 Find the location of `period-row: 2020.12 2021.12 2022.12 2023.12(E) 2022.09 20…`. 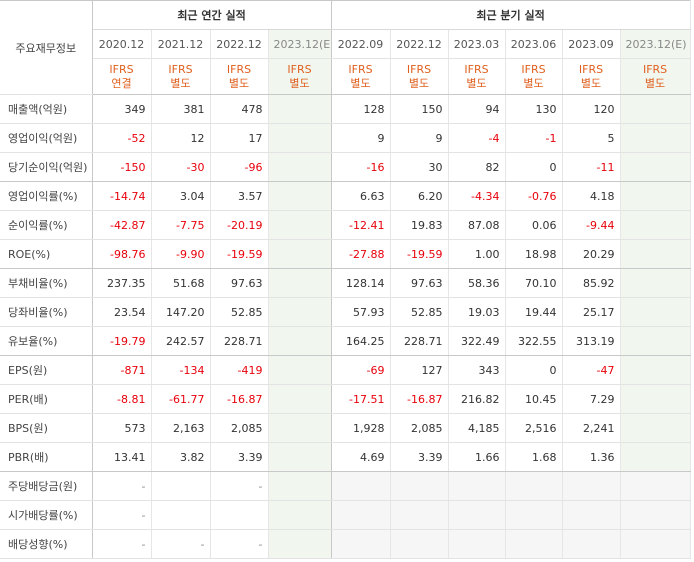

period-row: 2020.12 2021.12 2022.12 2023.12(E) 2022.09 20… is located at coordinates (345, 44).